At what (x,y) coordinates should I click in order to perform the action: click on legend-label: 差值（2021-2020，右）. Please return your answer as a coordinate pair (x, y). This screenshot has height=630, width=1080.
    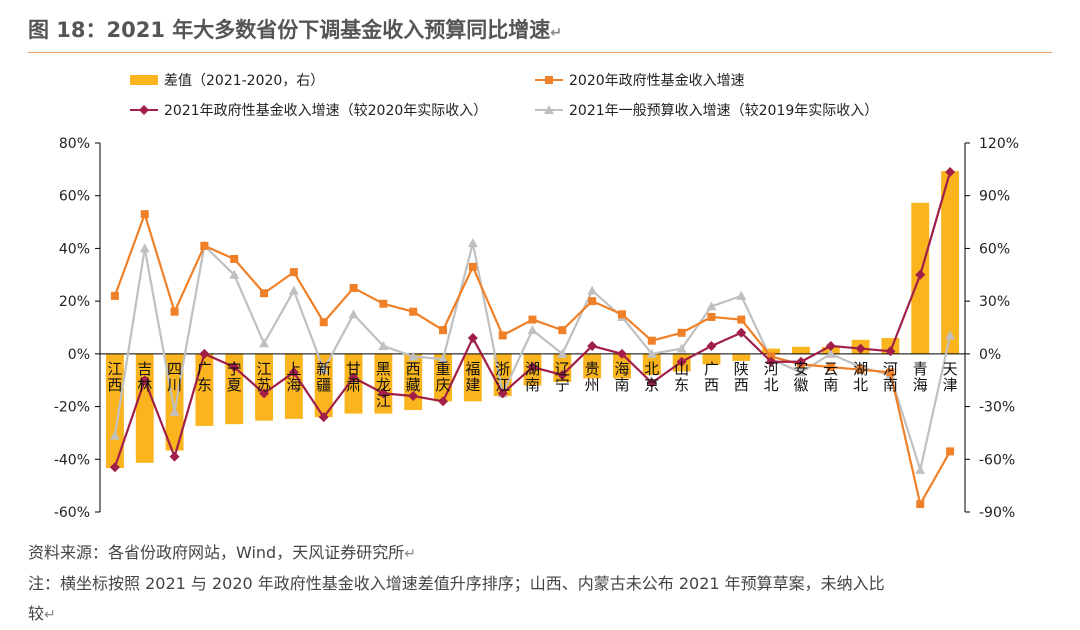
    Looking at the image, I should click on (244, 81).